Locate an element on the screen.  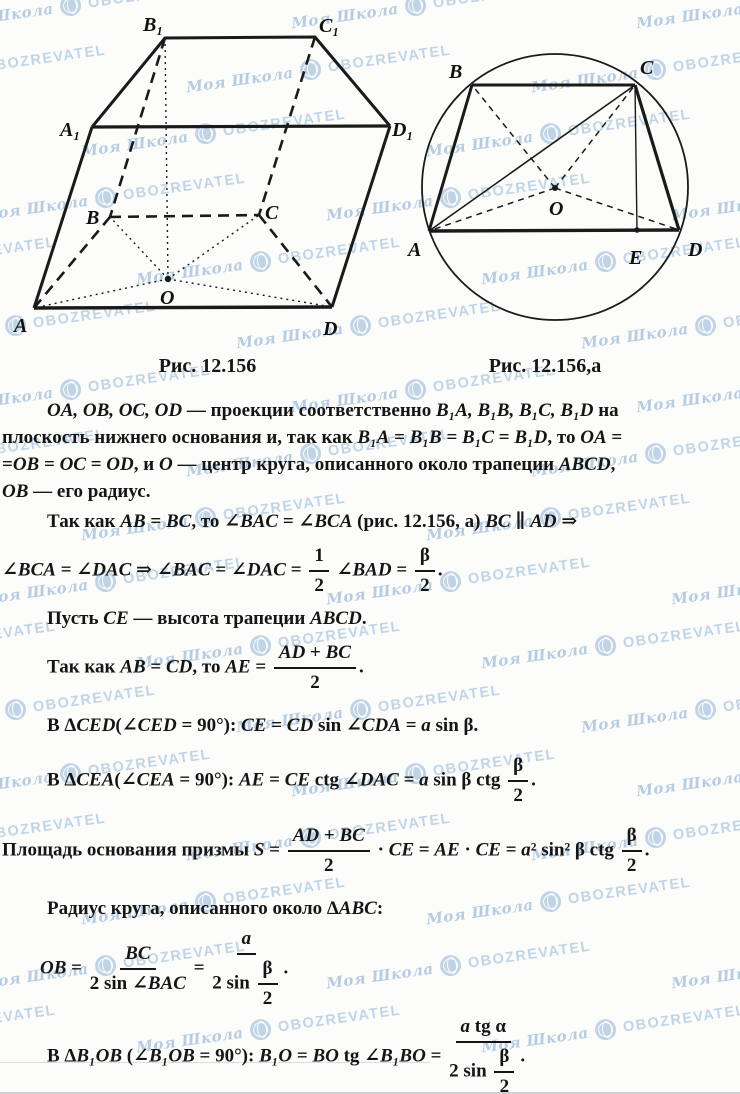
text-run: на is located at coordinates (606, 410).